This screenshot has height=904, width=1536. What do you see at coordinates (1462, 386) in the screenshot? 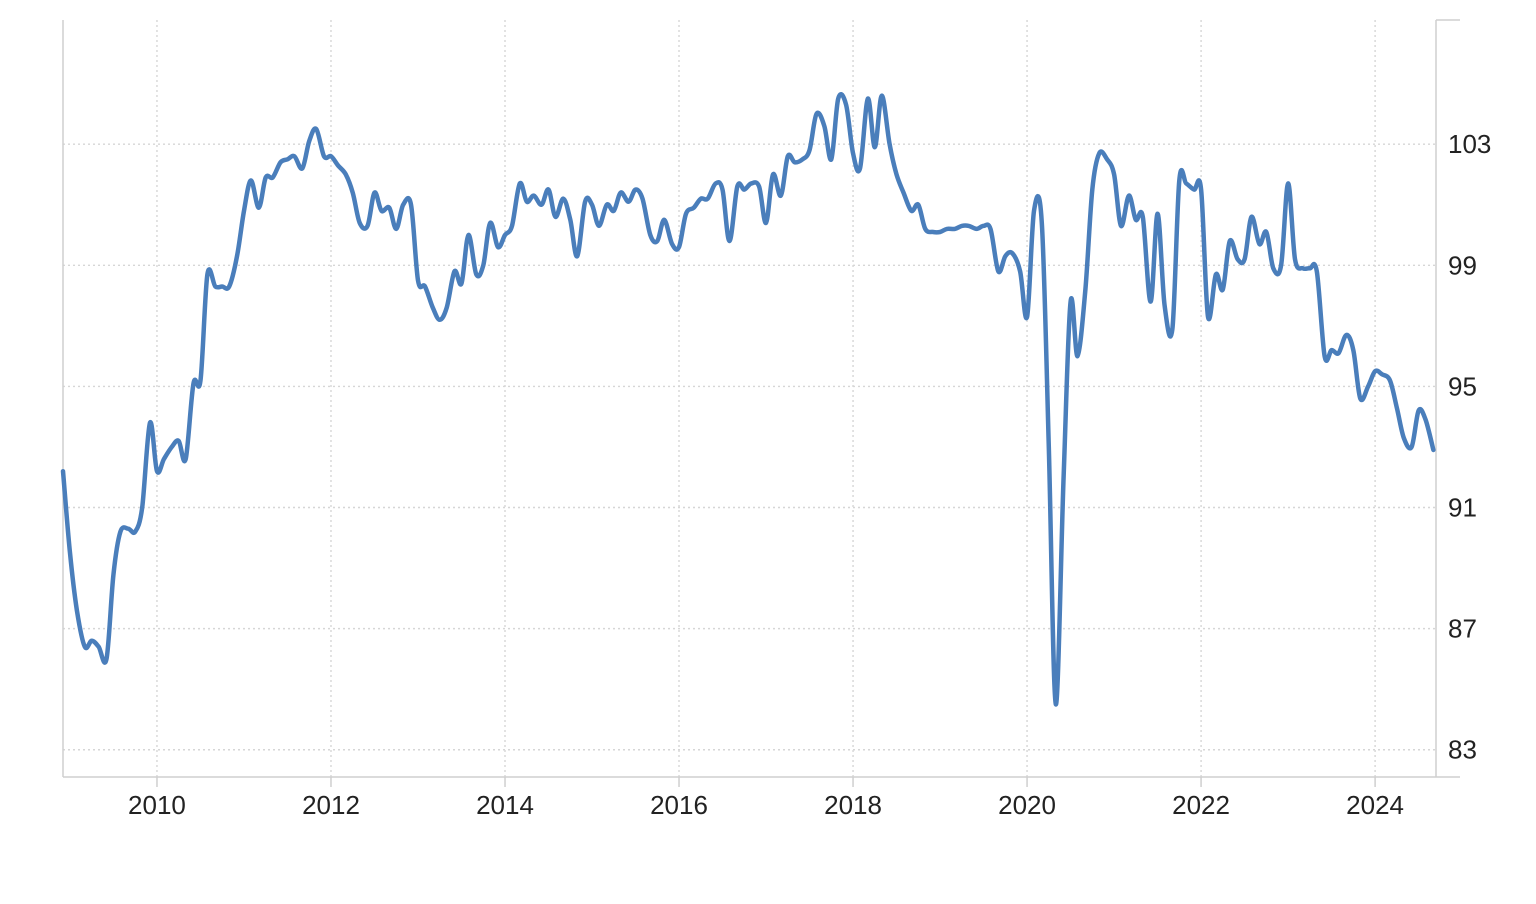
I see `y-tick-label: 95` at bounding box center [1462, 386].